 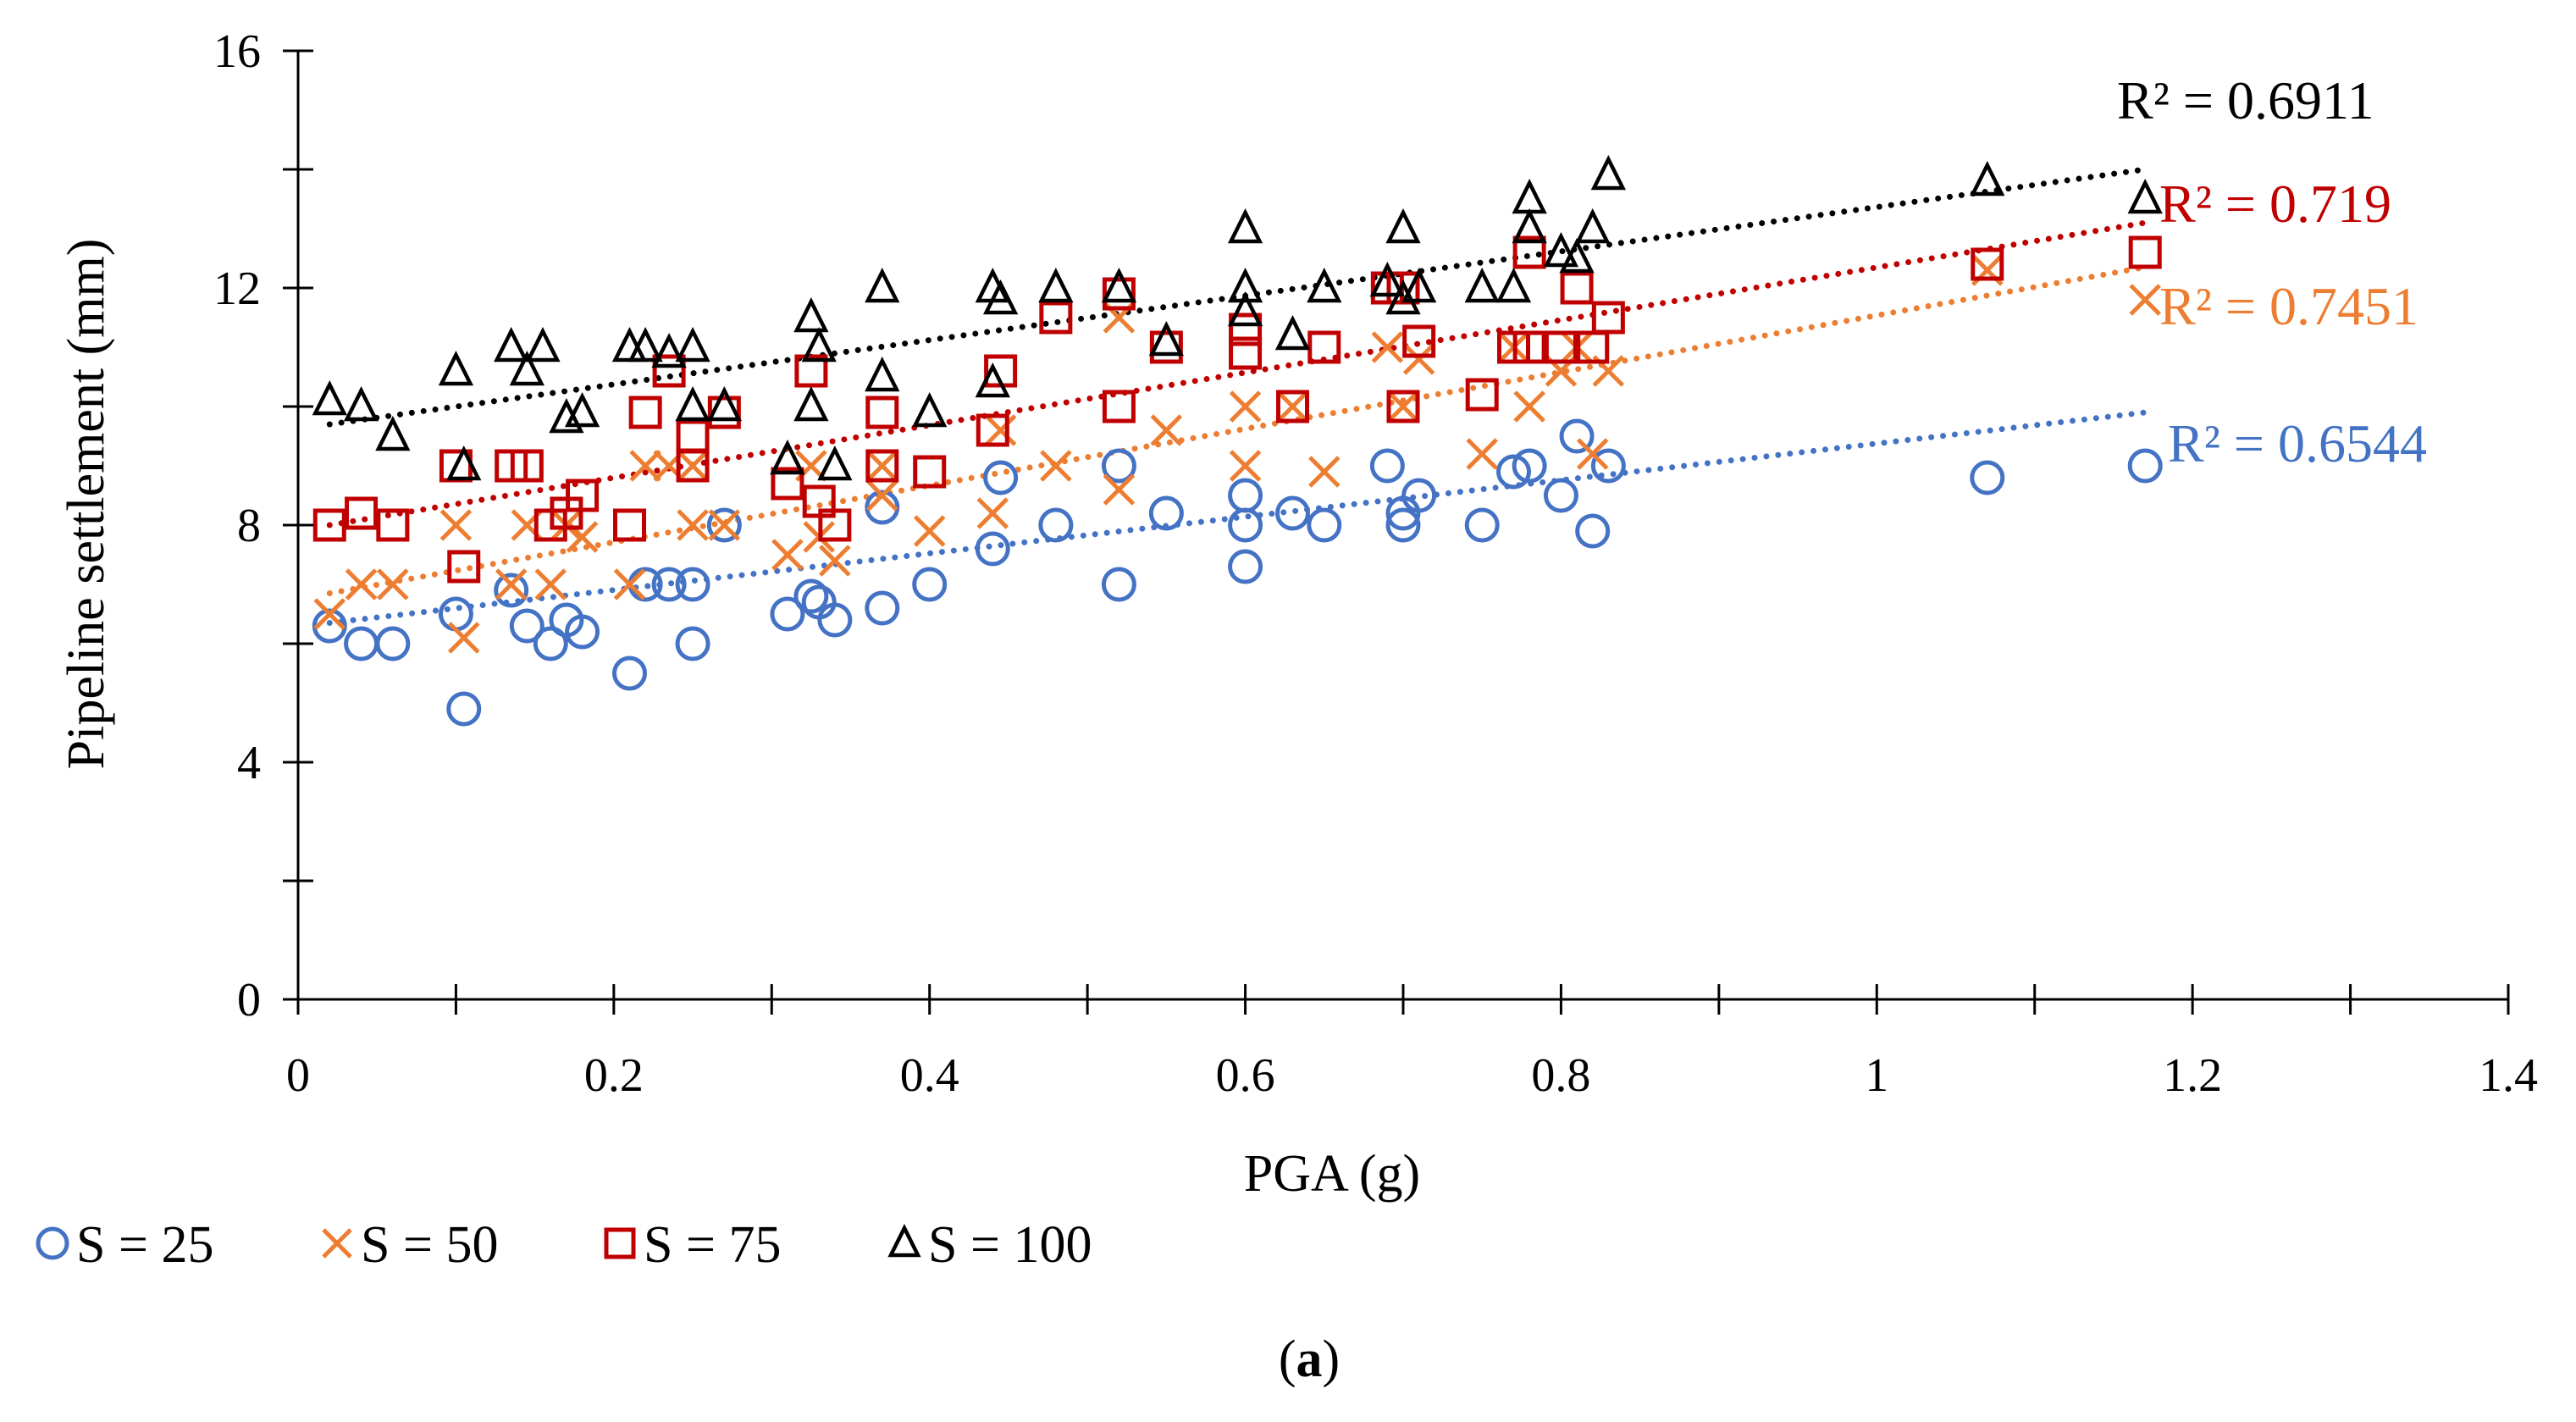 I want to click on caption-open: (, so click(x=1287, y=1359).